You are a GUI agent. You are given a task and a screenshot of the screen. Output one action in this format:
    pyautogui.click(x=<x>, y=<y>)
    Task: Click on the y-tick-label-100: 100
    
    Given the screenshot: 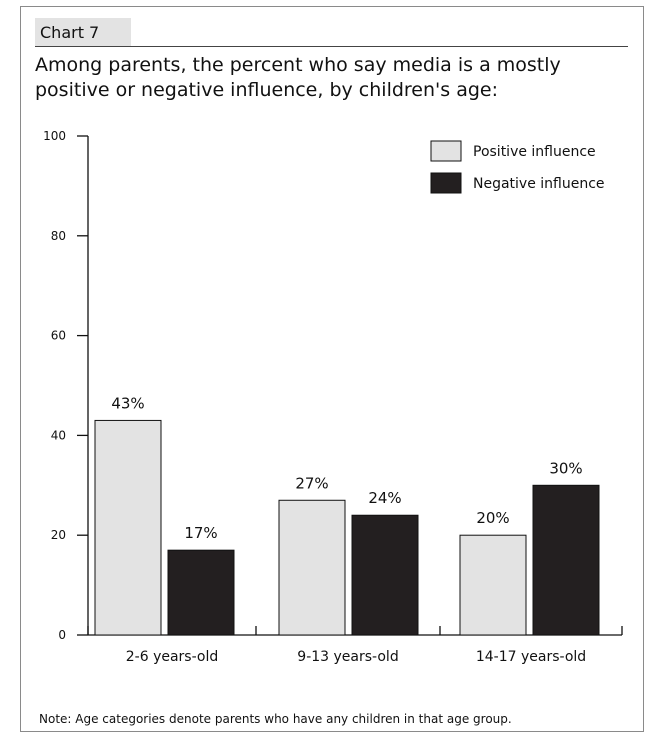 What is the action you would take?
    pyautogui.click(x=54, y=136)
    